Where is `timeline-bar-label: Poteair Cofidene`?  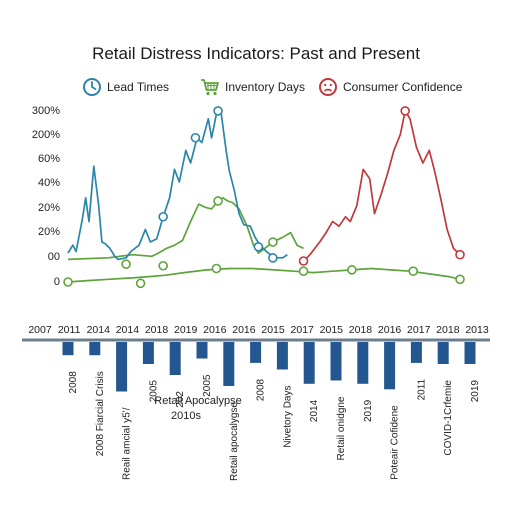 timeline-bar-label: Poteair Cofidene is located at coordinates (395, 442).